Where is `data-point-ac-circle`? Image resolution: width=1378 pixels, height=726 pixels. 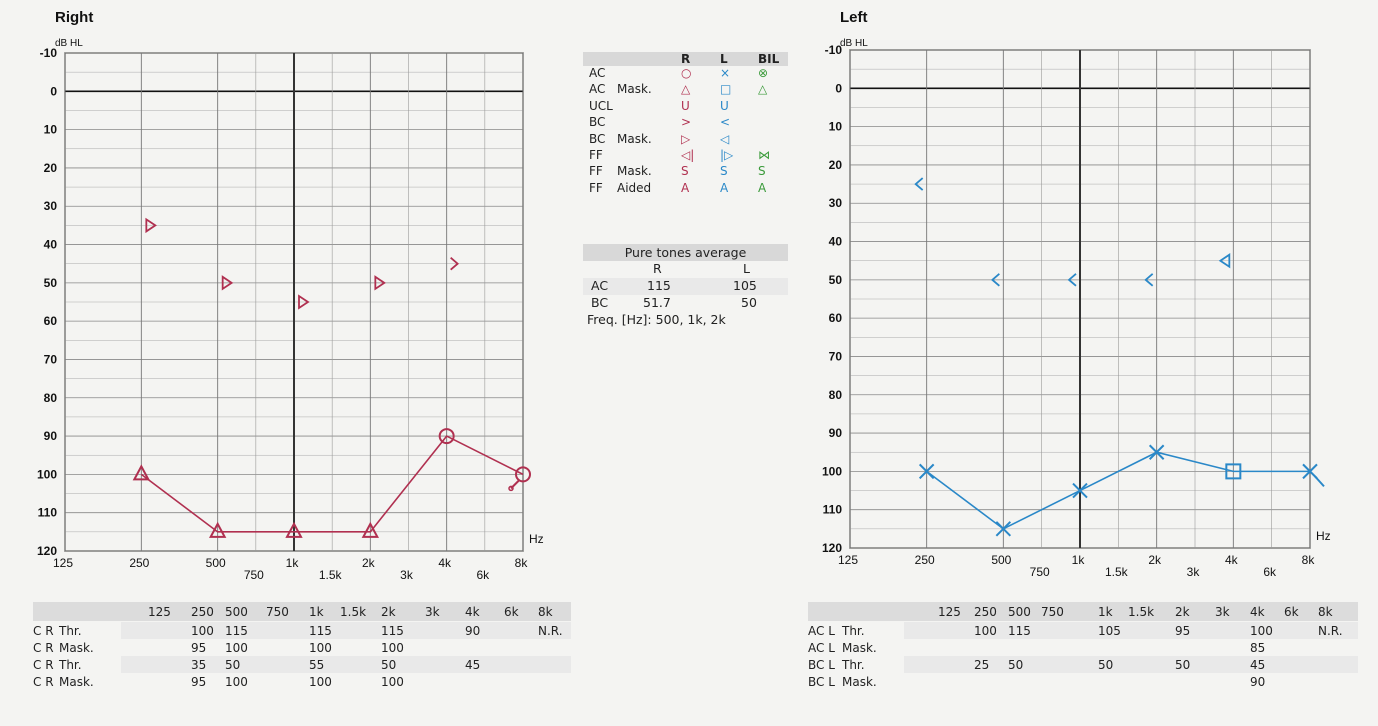 data-point-ac-circle is located at coordinates (523, 474).